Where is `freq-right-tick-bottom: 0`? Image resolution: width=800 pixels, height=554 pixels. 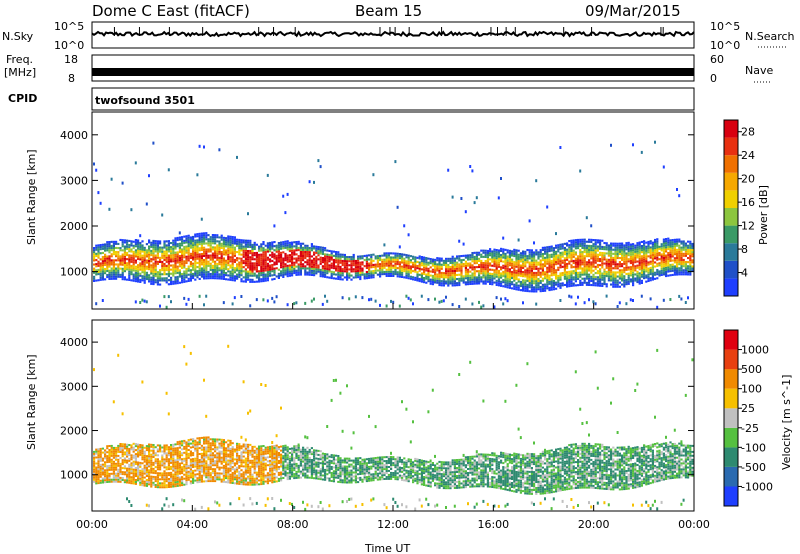 freq-right-tick-bottom: 0 is located at coordinates (713, 78).